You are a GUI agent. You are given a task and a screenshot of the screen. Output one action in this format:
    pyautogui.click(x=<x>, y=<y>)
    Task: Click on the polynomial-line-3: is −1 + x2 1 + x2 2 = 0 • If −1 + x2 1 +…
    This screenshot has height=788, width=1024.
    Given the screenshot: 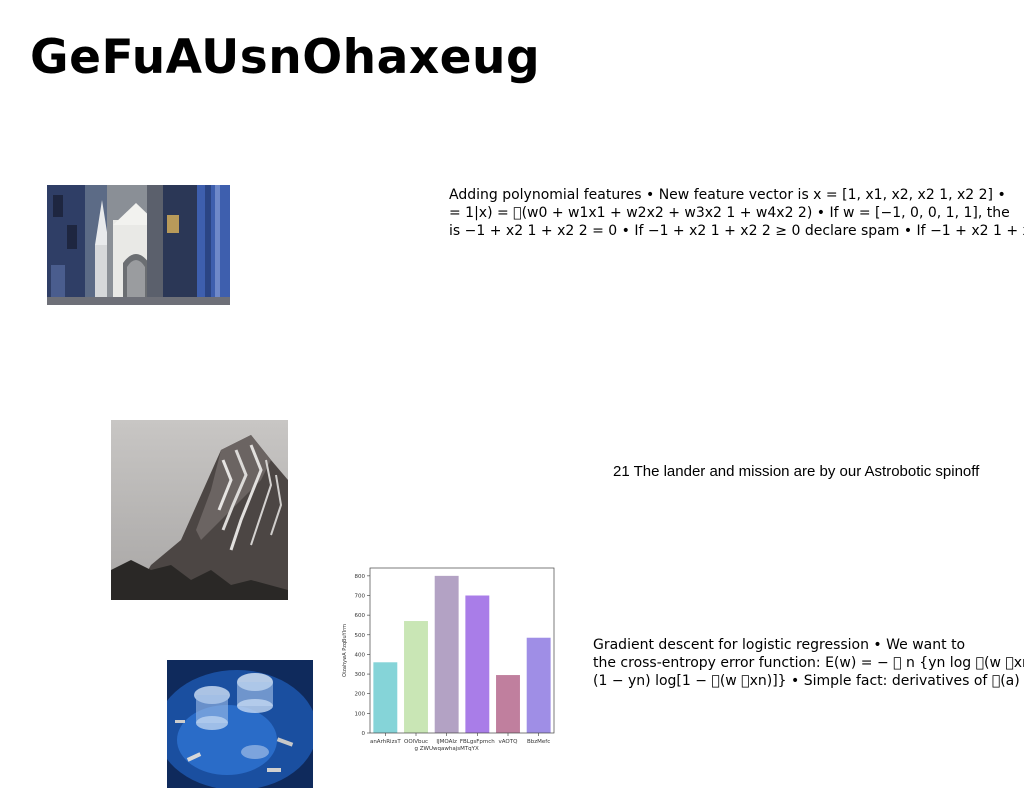 What is the action you would take?
    pyautogui.click(x=736, y=231)
    